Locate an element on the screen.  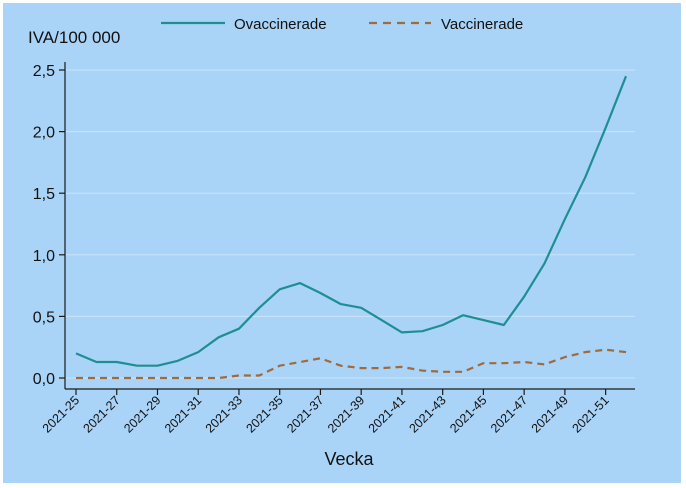
y-tick-label: 1,5 is located at coordinates (44, 194).